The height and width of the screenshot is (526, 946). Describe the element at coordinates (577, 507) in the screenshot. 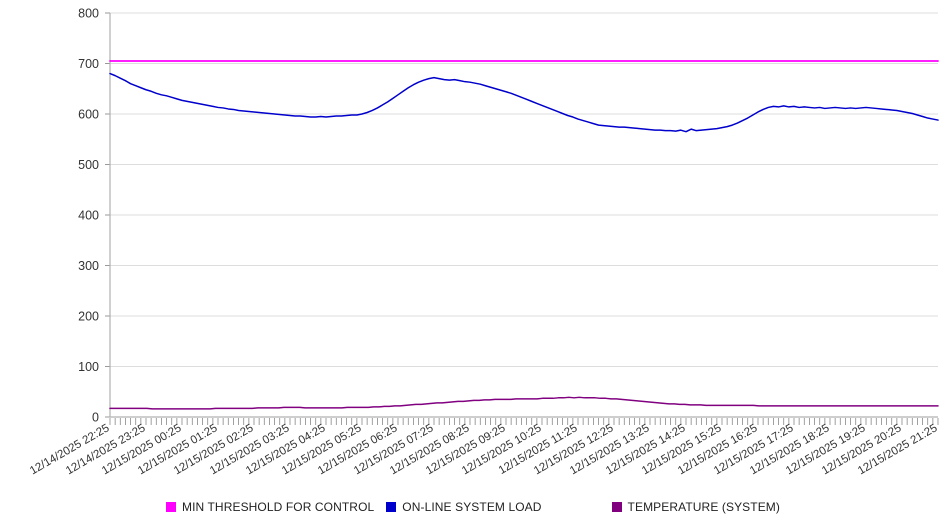

I see `legend-spacer` at that location.